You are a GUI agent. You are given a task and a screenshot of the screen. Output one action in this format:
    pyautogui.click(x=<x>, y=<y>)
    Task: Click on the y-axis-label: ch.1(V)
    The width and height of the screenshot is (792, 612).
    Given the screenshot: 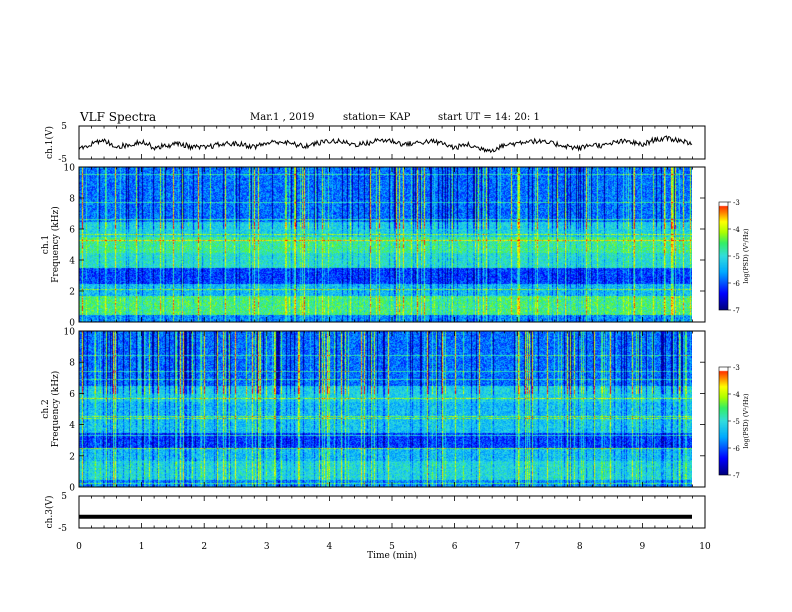 What is the action you would take?
    pyautogui.click(x=49, y=142)
    